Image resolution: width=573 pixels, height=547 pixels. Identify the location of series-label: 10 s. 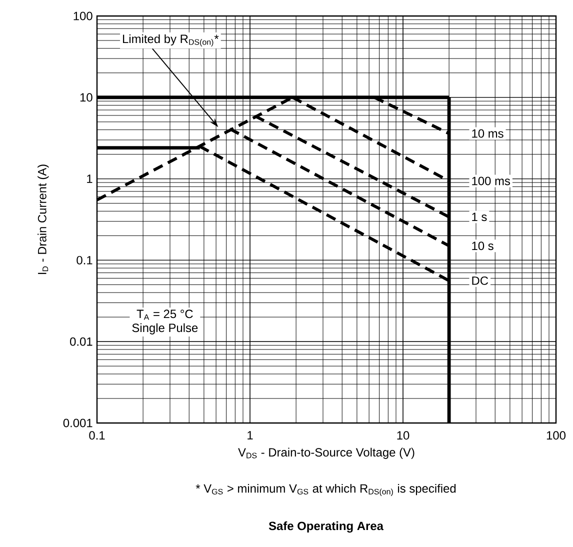
(483, 246).